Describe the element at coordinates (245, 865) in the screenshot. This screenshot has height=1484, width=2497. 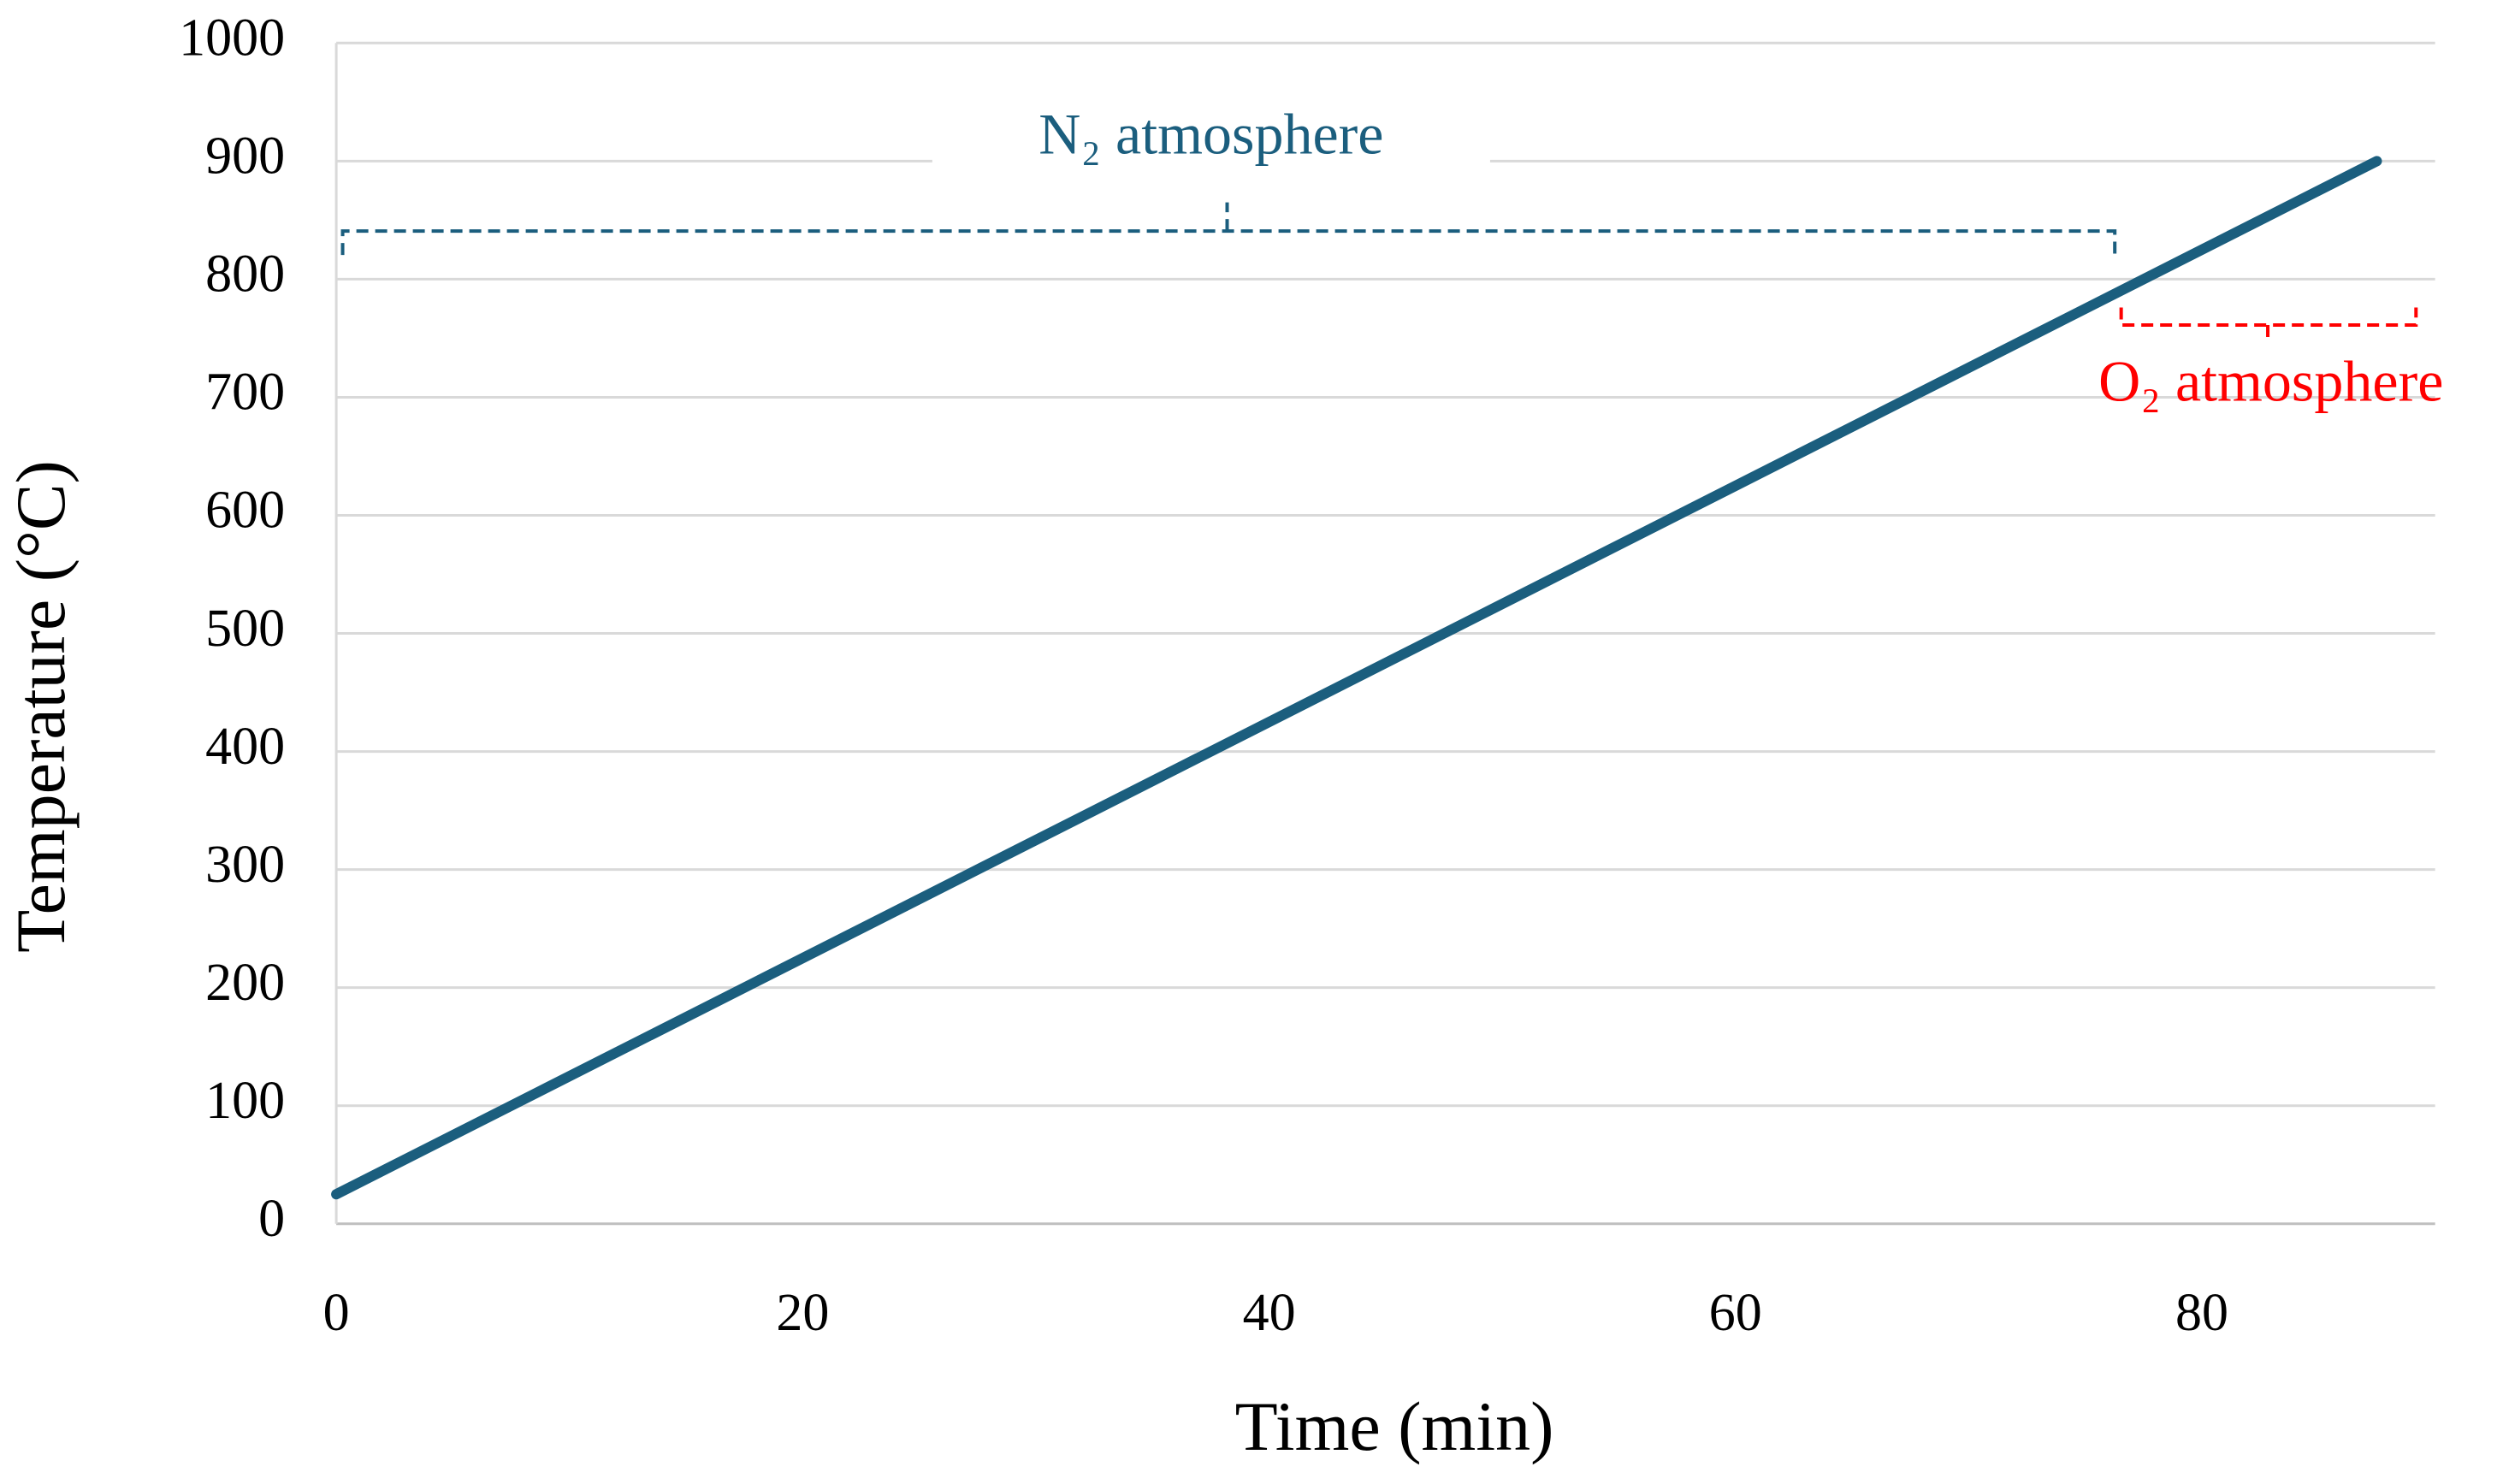
I see `y-tick-label: 300` at that location.